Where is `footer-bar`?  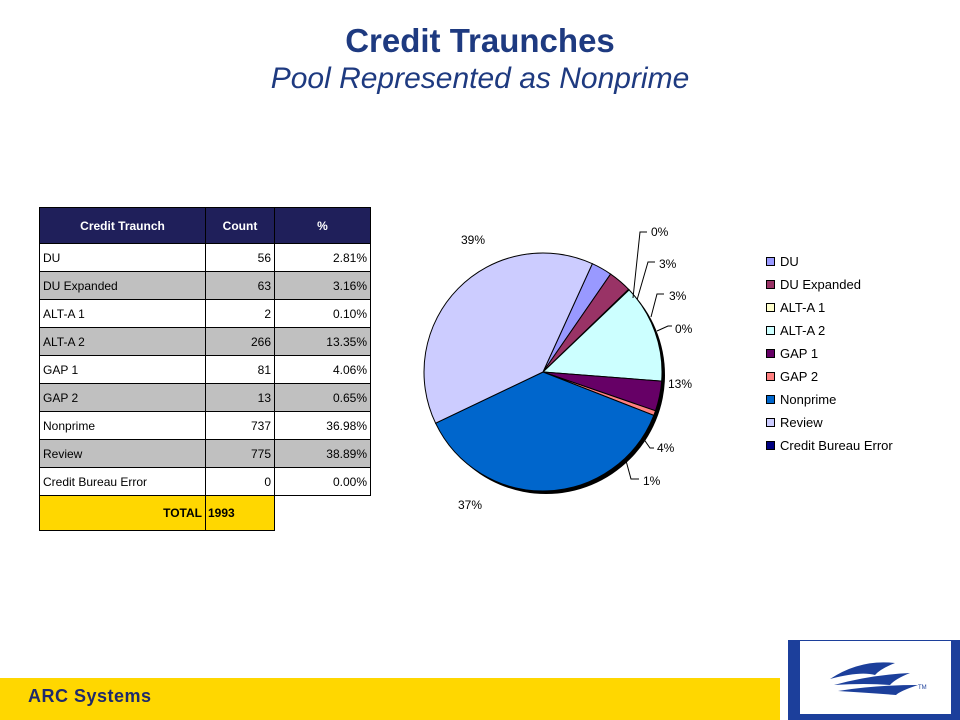 footer-bar is located at coordinates (390, 699).